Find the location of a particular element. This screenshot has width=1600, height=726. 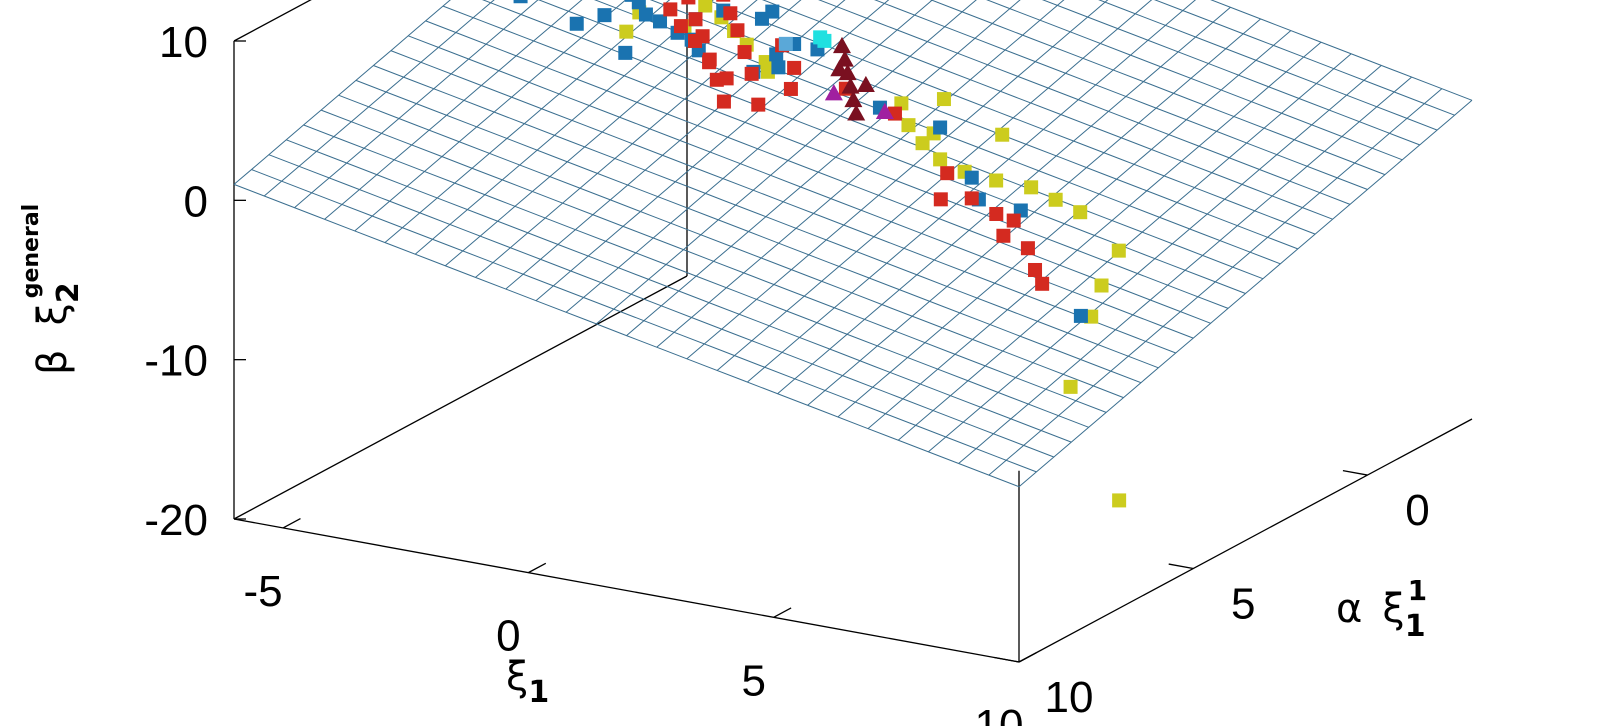

svg-text:βξ2general: β ξ2 general is located at coordinates (52, 289).